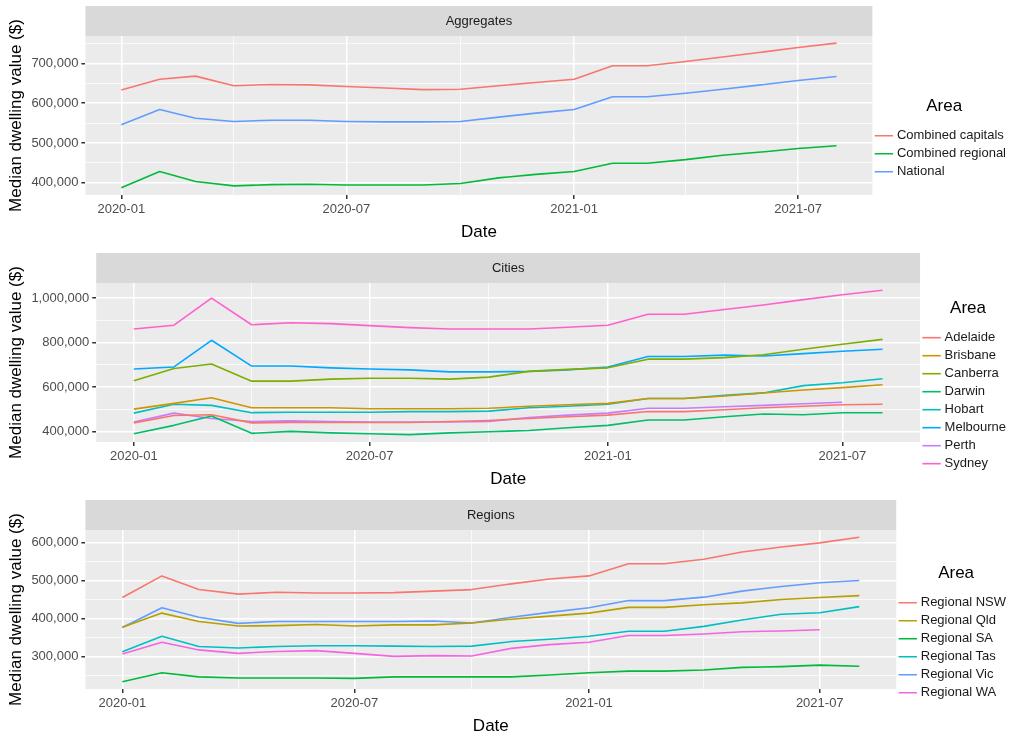 The image size is (1024, 741). What do you see at coordinates (963, 602) in the screenshot?
I see `legend-label: Regional NSW` at bounding box center [963, 602].